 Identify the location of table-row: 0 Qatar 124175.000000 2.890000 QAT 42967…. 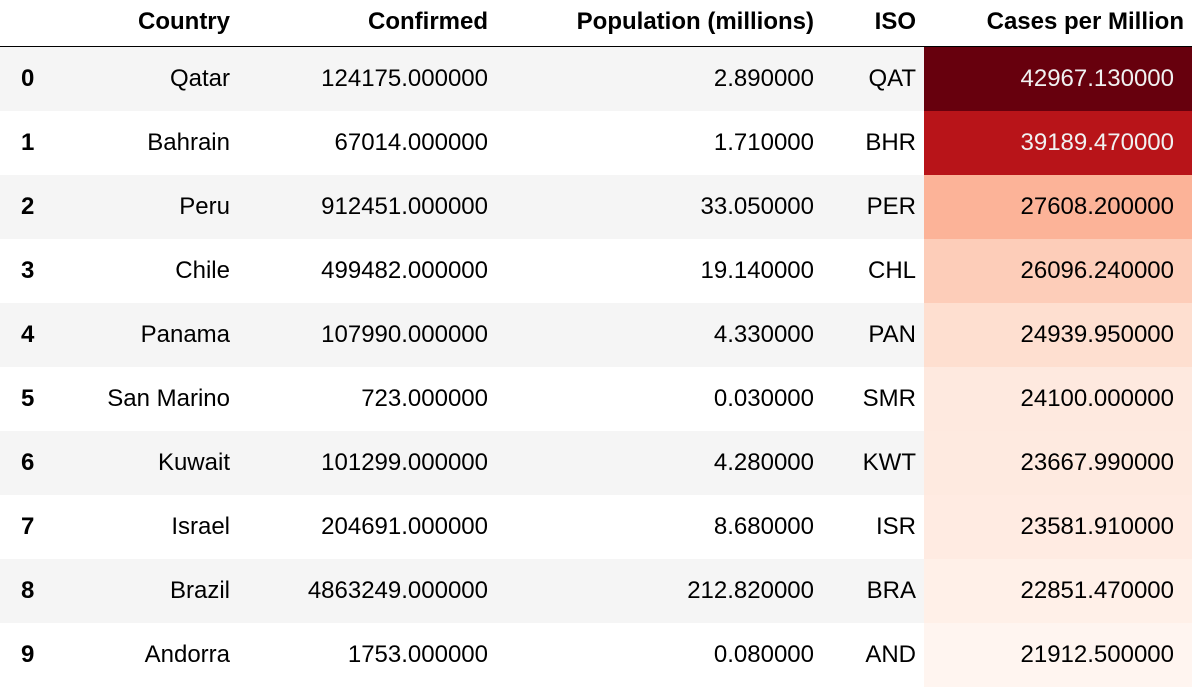
(596, 78).